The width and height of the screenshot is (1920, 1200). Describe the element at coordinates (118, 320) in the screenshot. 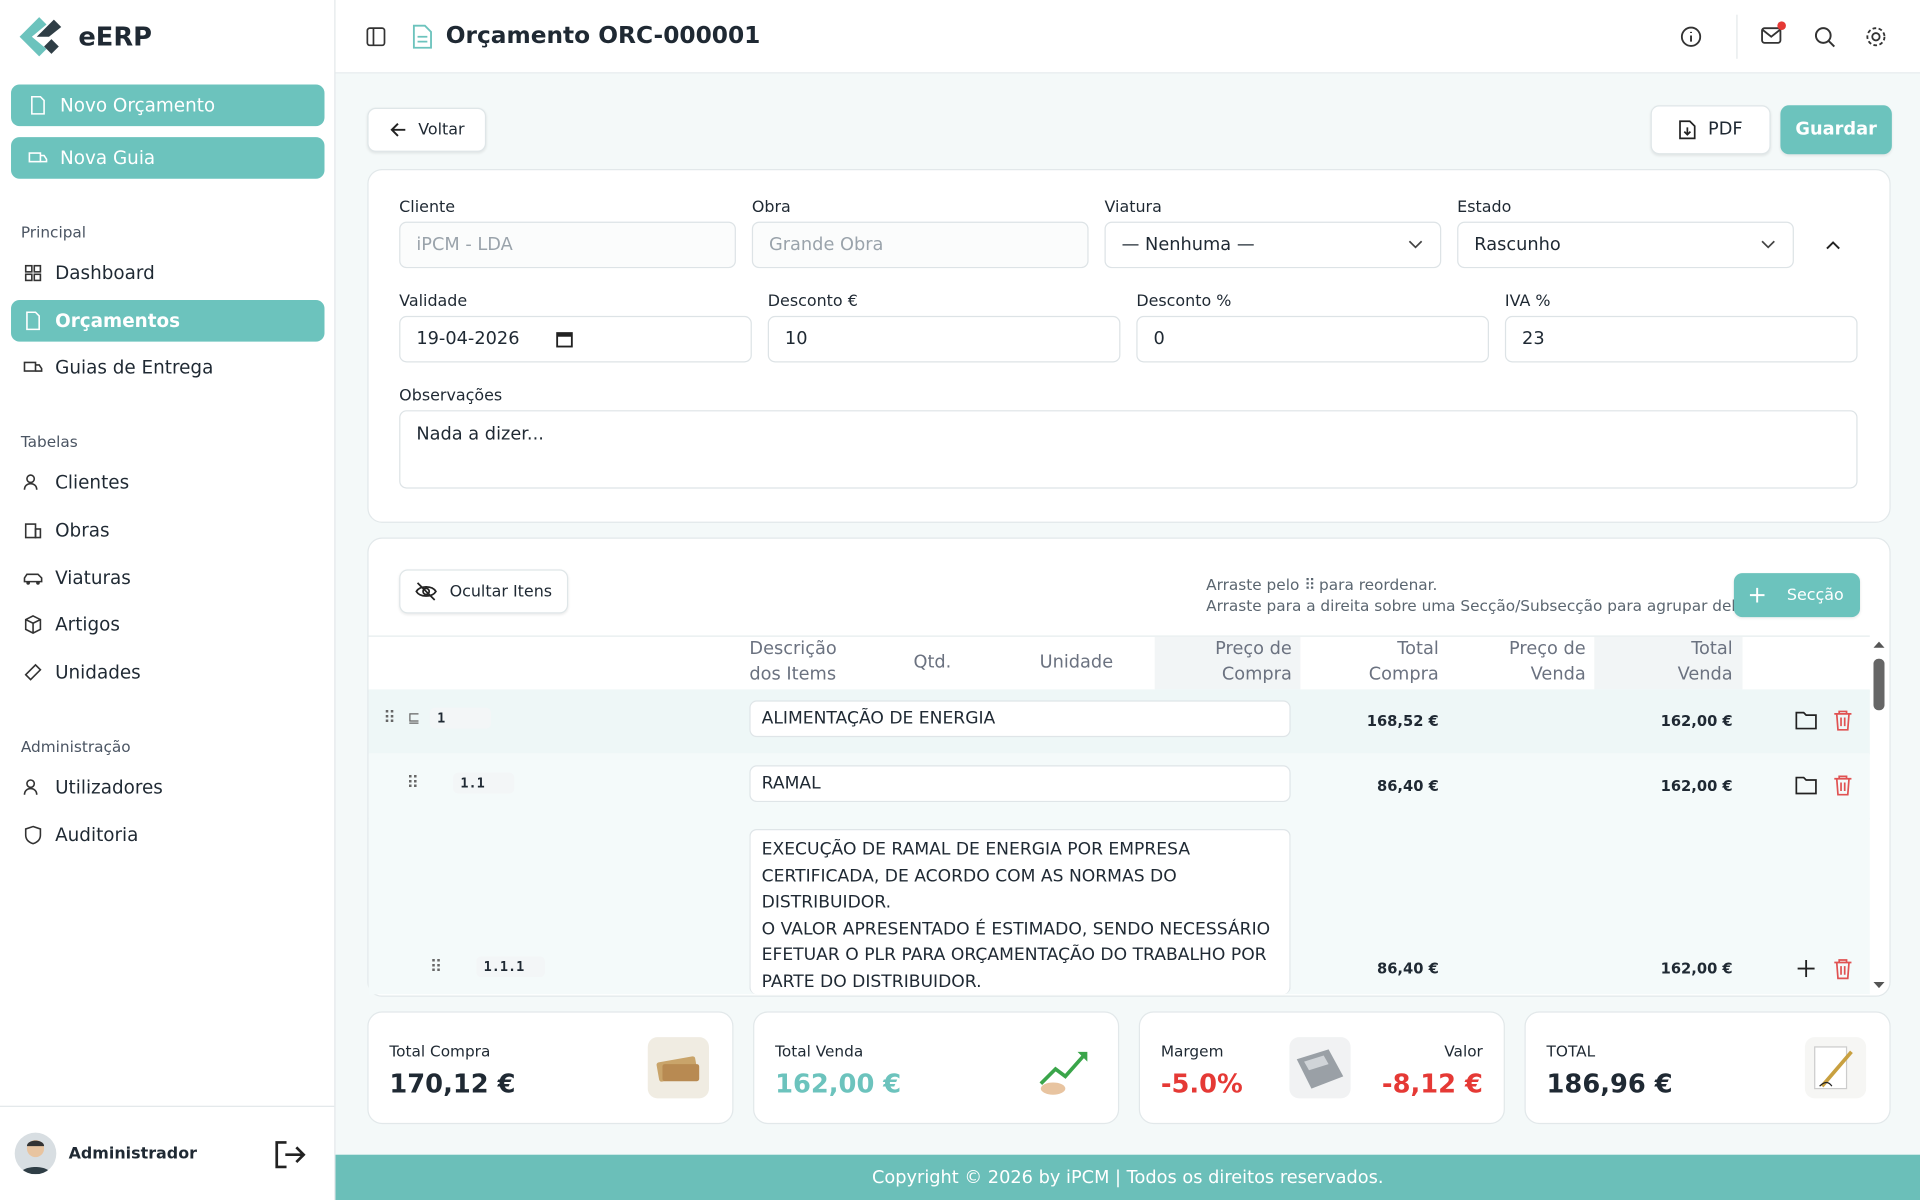

I see `label: Orçamentos` at that location.